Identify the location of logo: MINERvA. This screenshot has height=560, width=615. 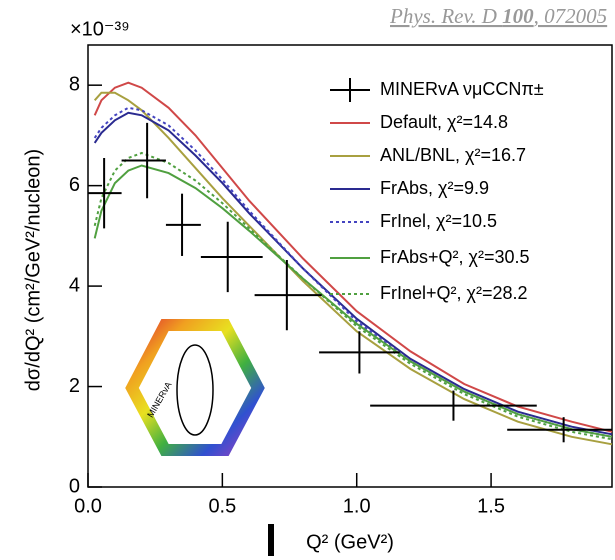
(195, 387).